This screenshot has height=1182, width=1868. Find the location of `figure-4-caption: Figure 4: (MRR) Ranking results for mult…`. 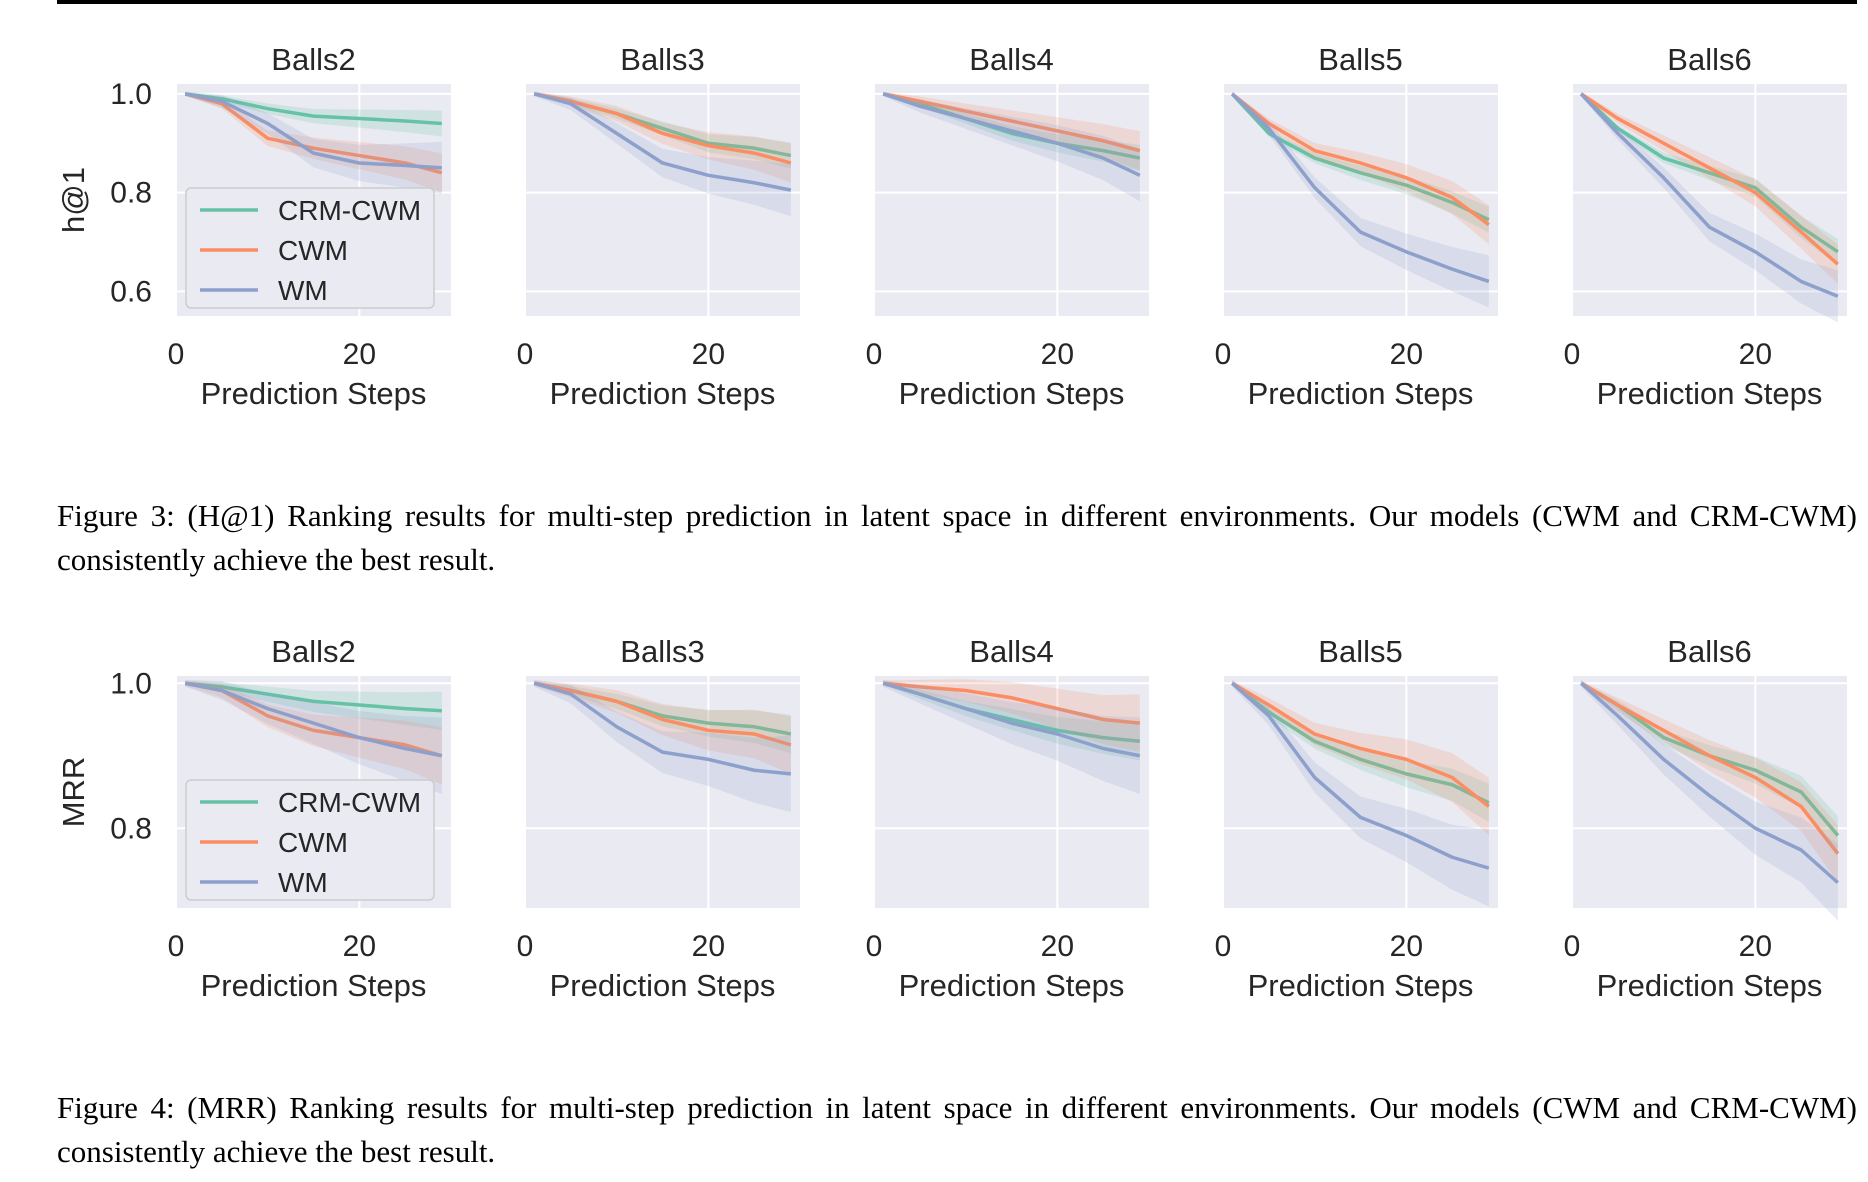

figure-4-caption: Figure 4: (MRR) Ranking results for mult… is located at coordinates (957, 1129).